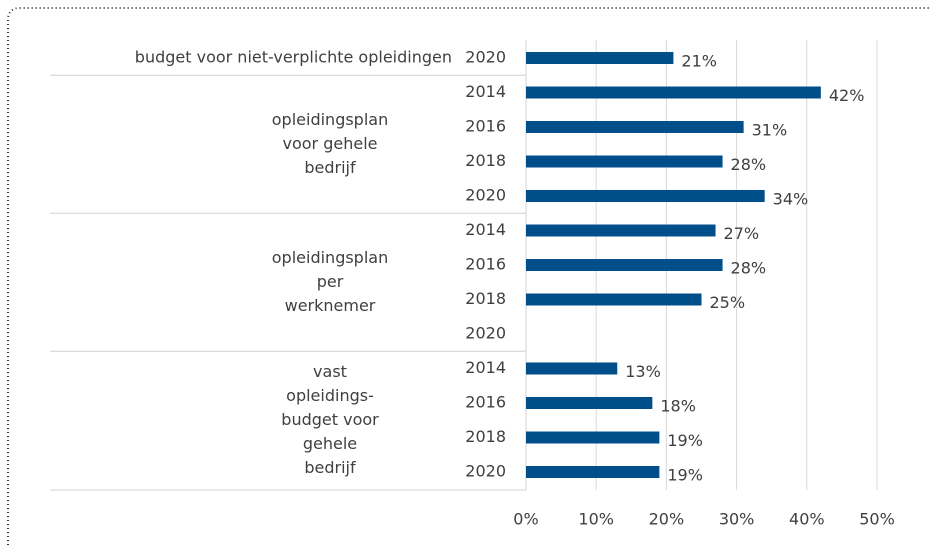  I want to click on data-label: 25%, so click(728, 302).